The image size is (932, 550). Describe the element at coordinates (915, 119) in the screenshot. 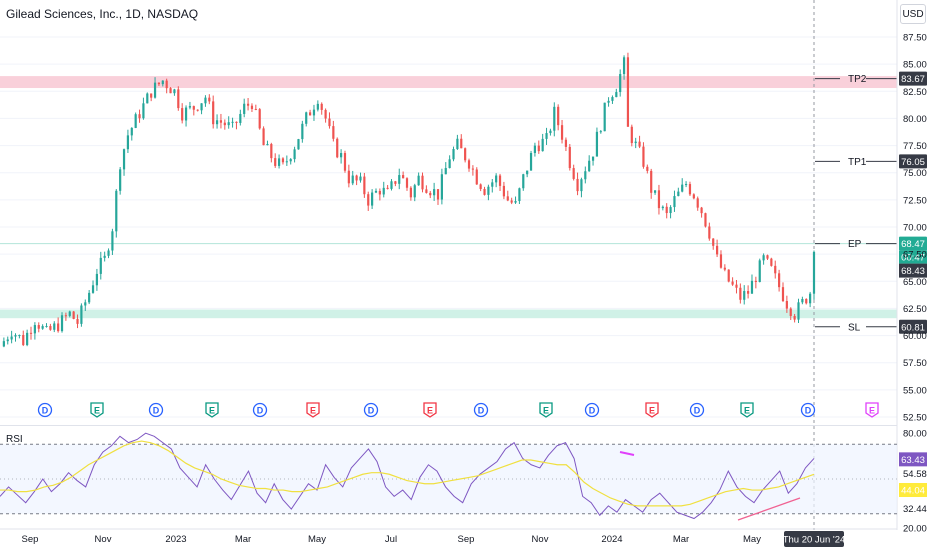

I see `price-tick-label: 80.00` at that location.